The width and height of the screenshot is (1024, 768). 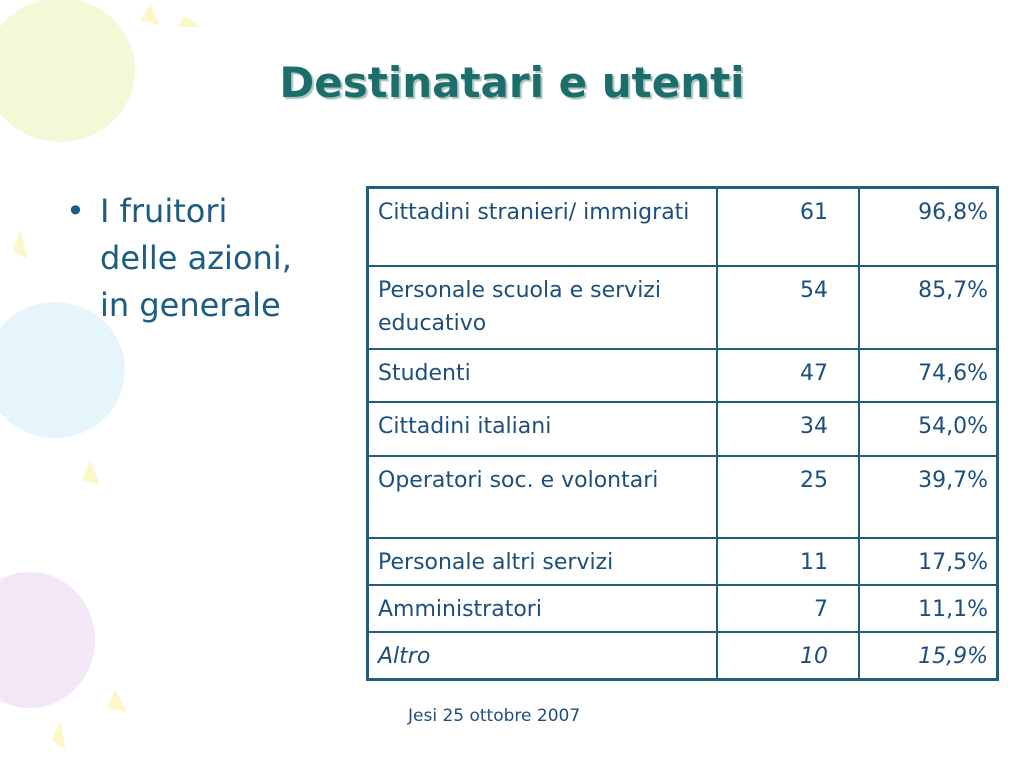 I want to click on table-cell: 17,5%, so click(x=928, y=561).